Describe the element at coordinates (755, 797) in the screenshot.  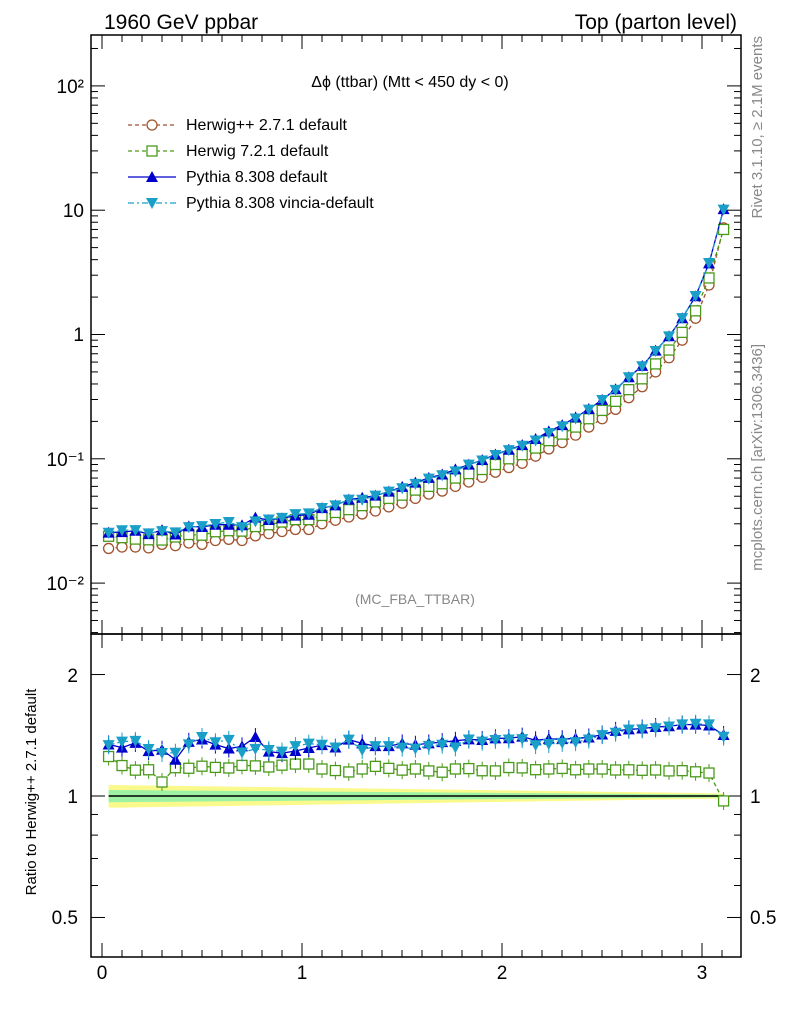
I see `ratio-tick-label-1-right: 1` at that location.